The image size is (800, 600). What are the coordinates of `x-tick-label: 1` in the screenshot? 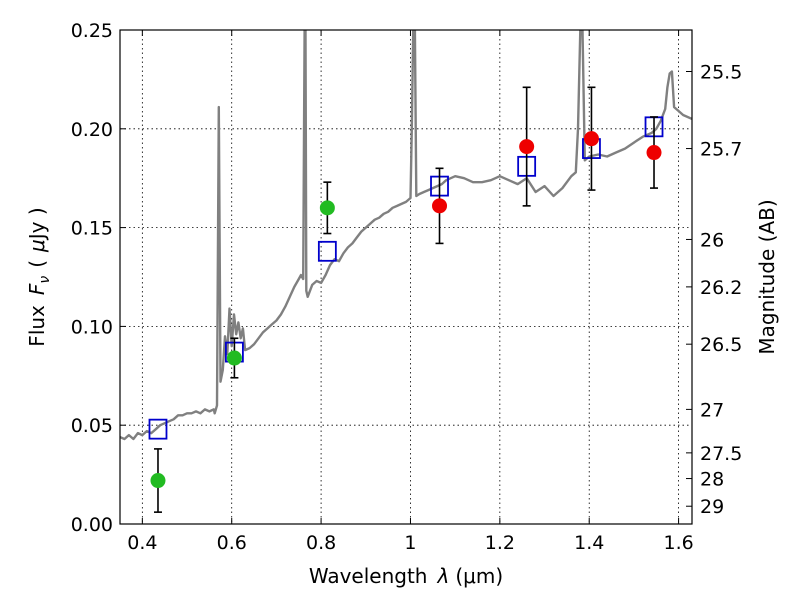 It's located at (410, 543).